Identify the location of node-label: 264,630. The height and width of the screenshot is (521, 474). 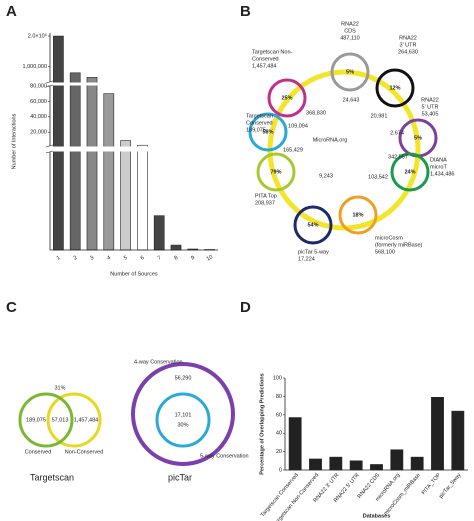
(408, 52).